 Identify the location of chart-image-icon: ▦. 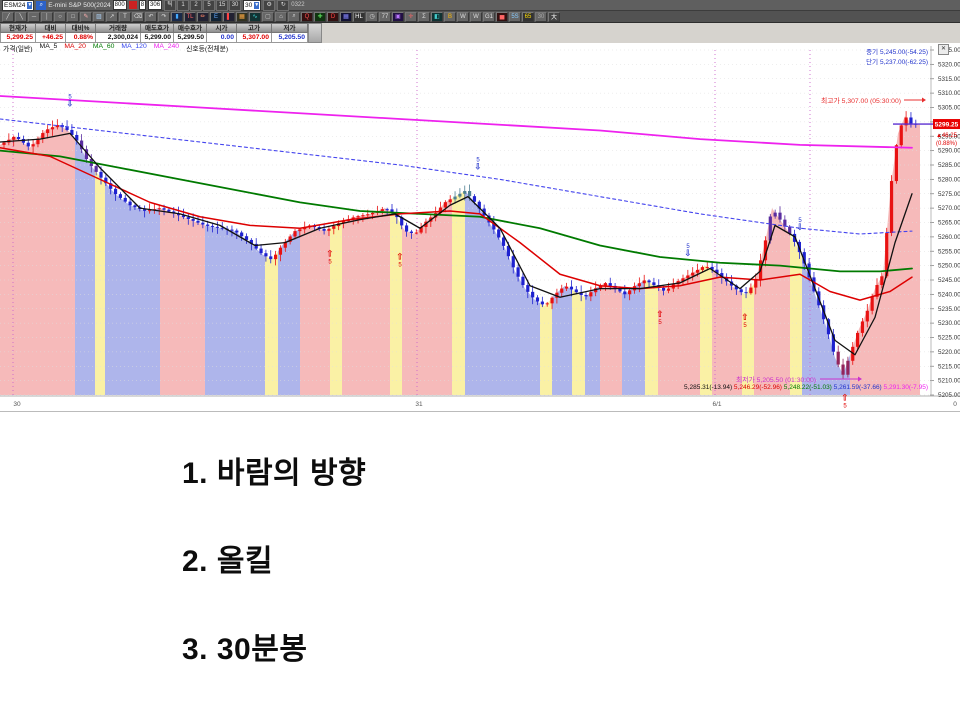
(242, 16).